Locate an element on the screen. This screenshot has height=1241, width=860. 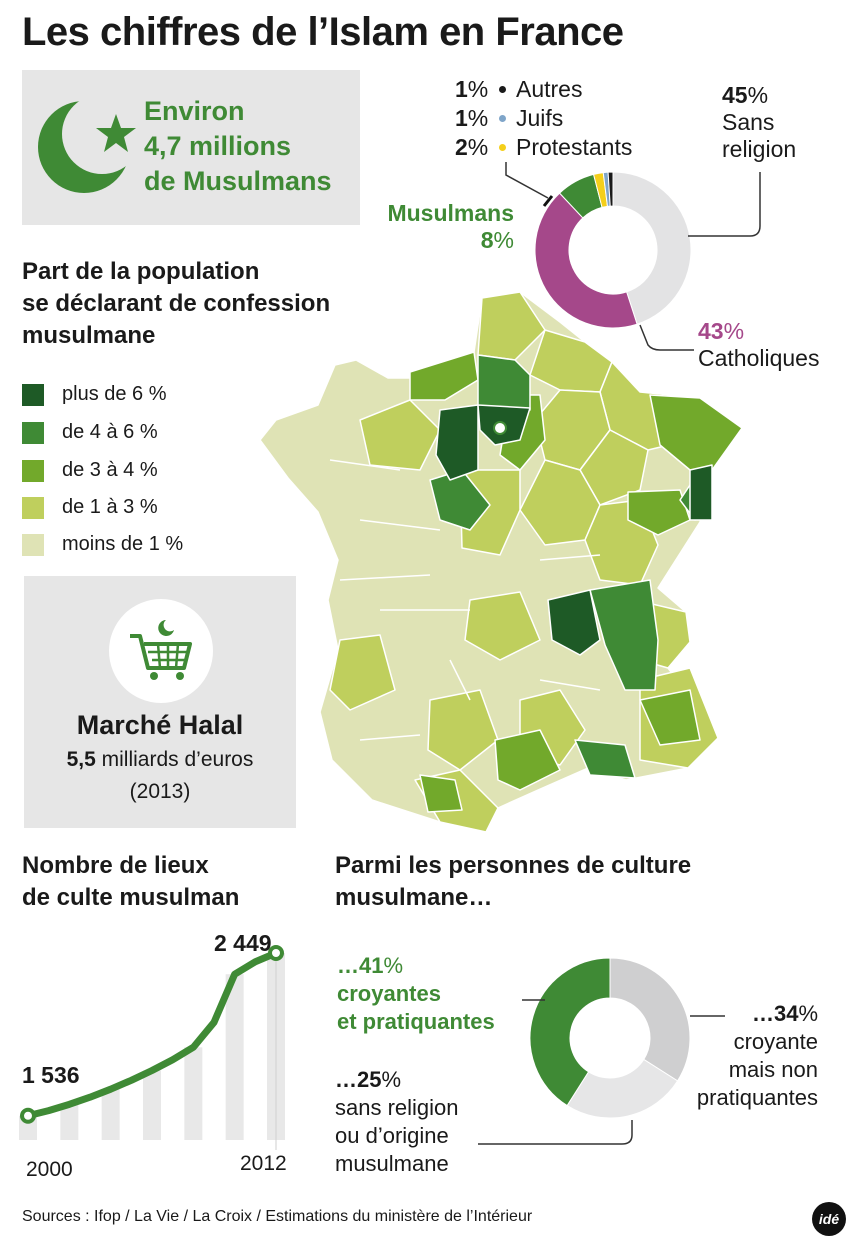
protestants-dot is located at coordinates (502, 147).